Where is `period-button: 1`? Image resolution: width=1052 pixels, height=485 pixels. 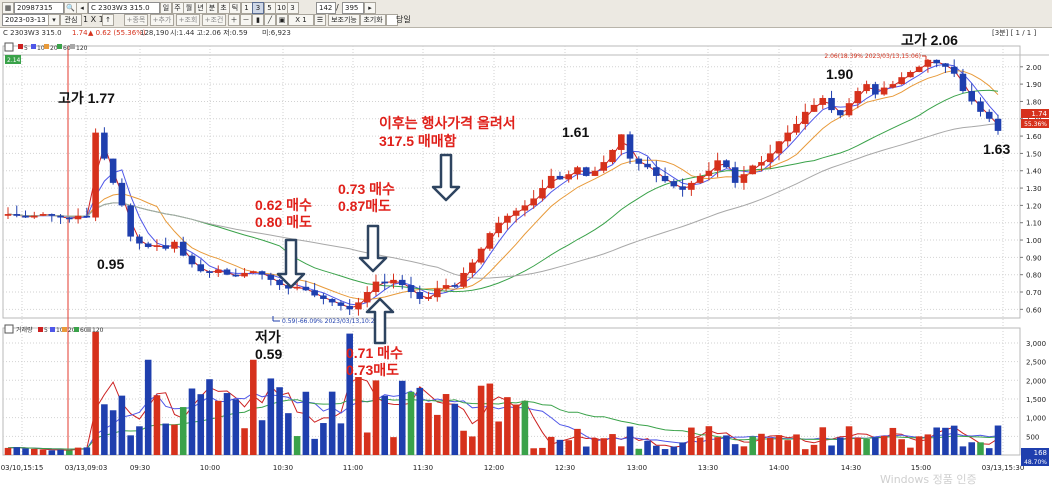 period-button: 1 is located at coordinates (246, 8).